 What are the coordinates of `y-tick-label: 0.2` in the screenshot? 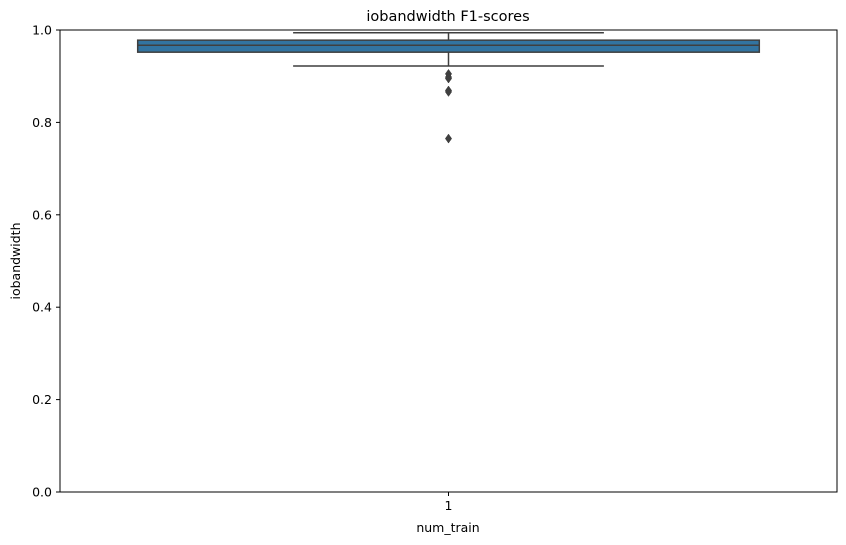 It's located at (42, 399).